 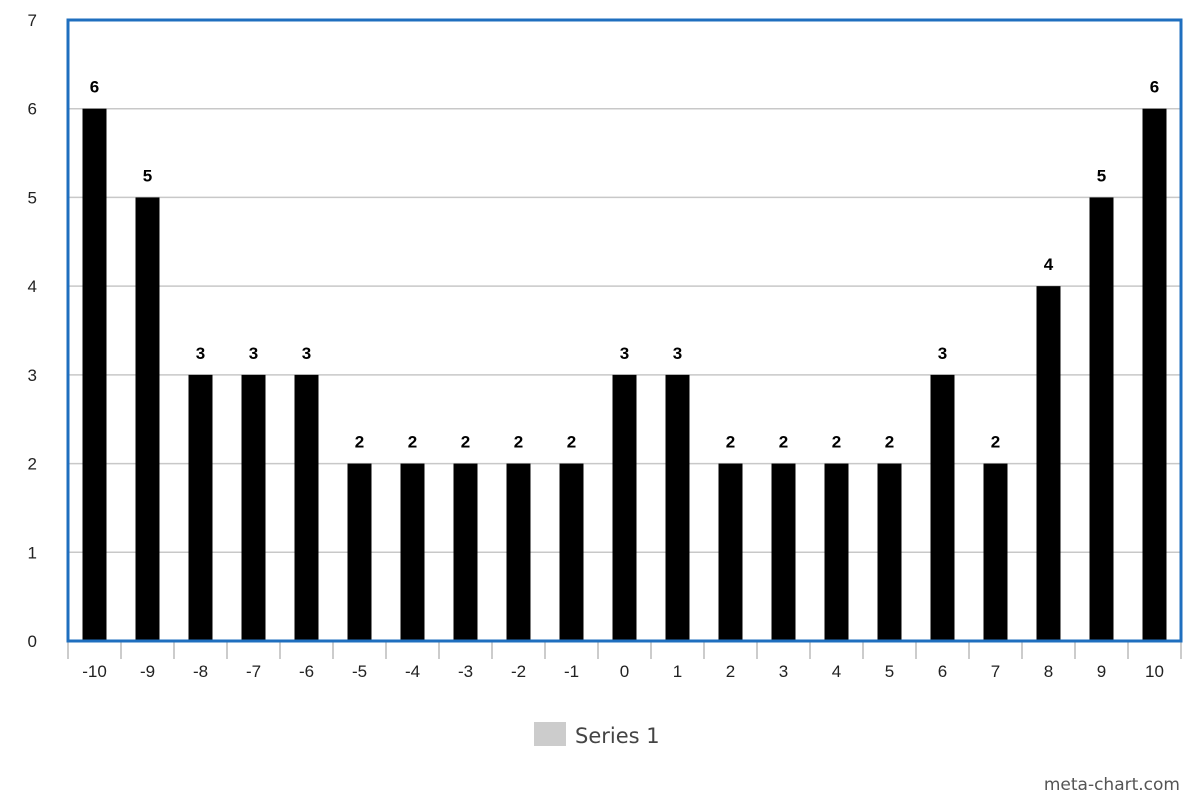 What do you see at coordinates (836, 671) in the screenshot?
I see `x-tick-label: 4` at bounding box center [836, 671].